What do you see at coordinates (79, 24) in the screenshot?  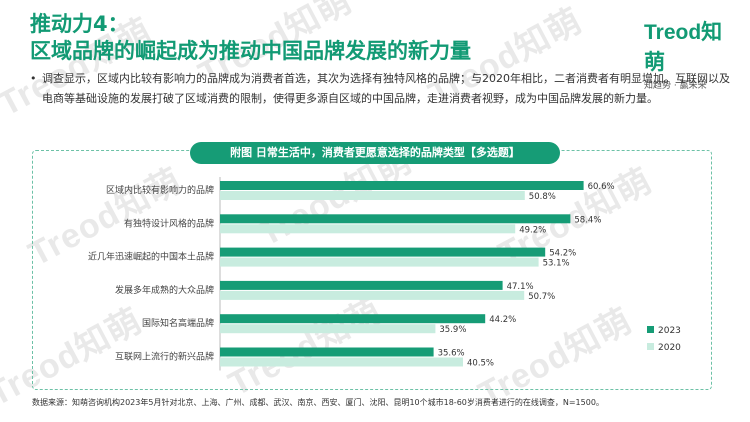 I see `page-title-line1: 推动力4：` at bounding box center [79, 24].